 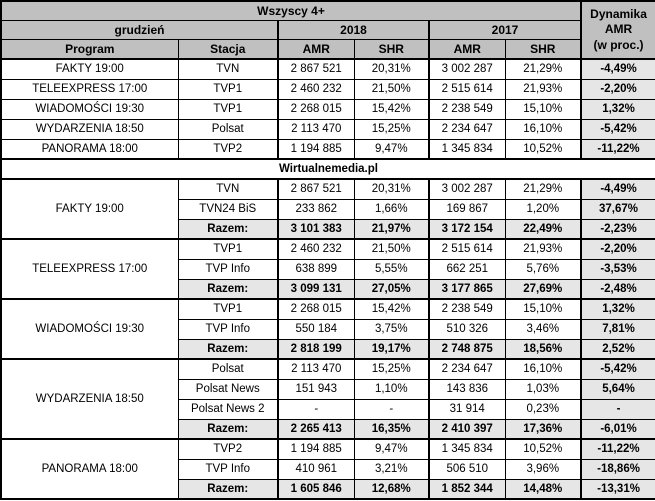 I want to click on cell-shr-2018: 19,17%, so click(x=391, y=349).